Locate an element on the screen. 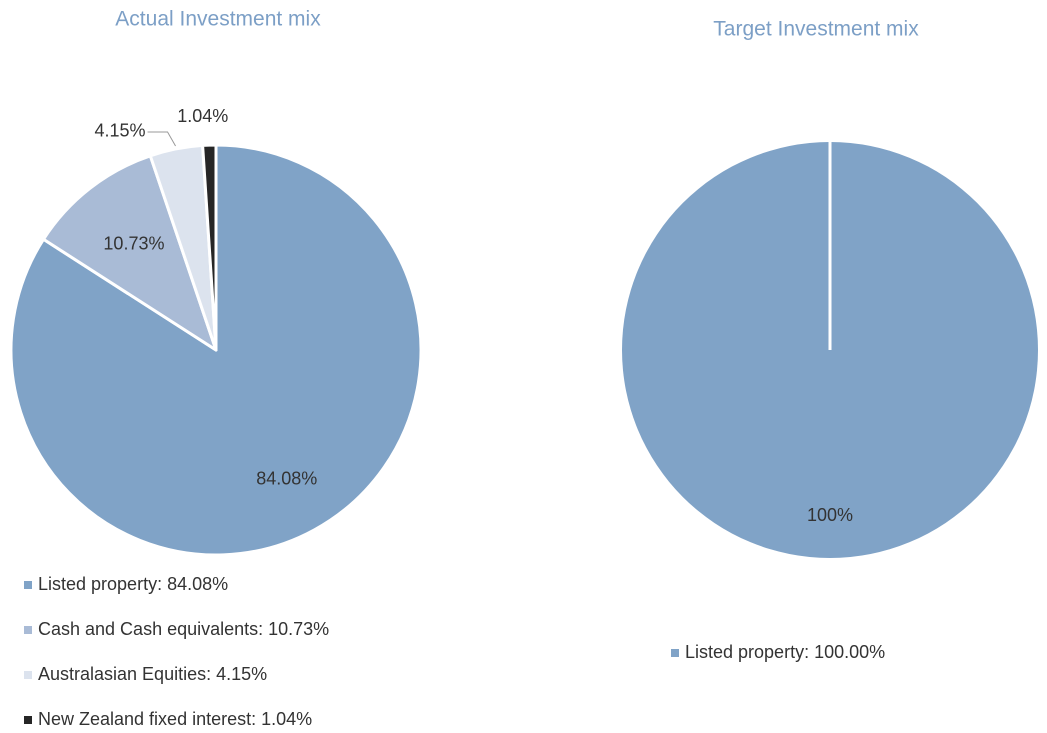  legend-label: New Zealand fixed interest: 1.04% is located at coordinates (175, 719).